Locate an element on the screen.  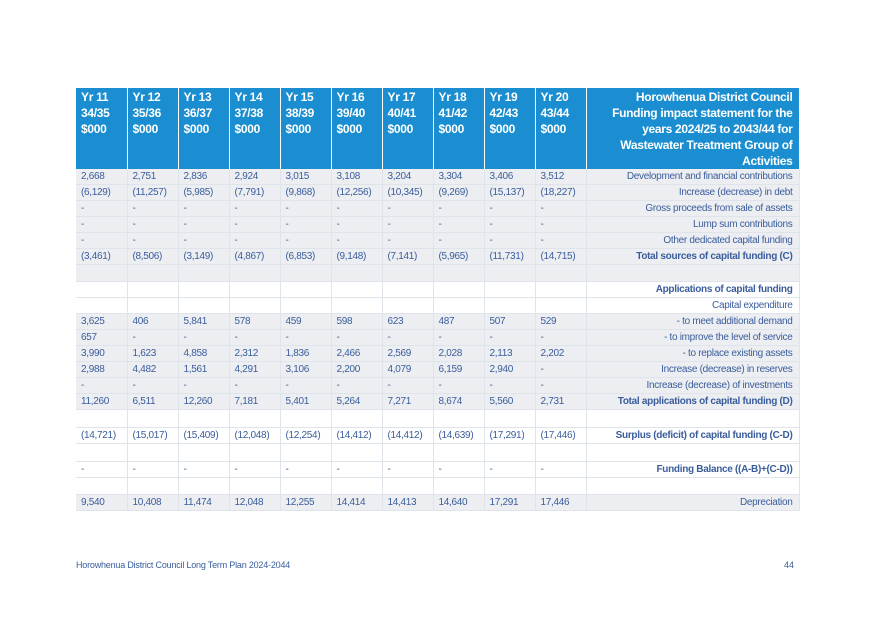
value-cell: 12,048 is located at coordinates (255, 502).